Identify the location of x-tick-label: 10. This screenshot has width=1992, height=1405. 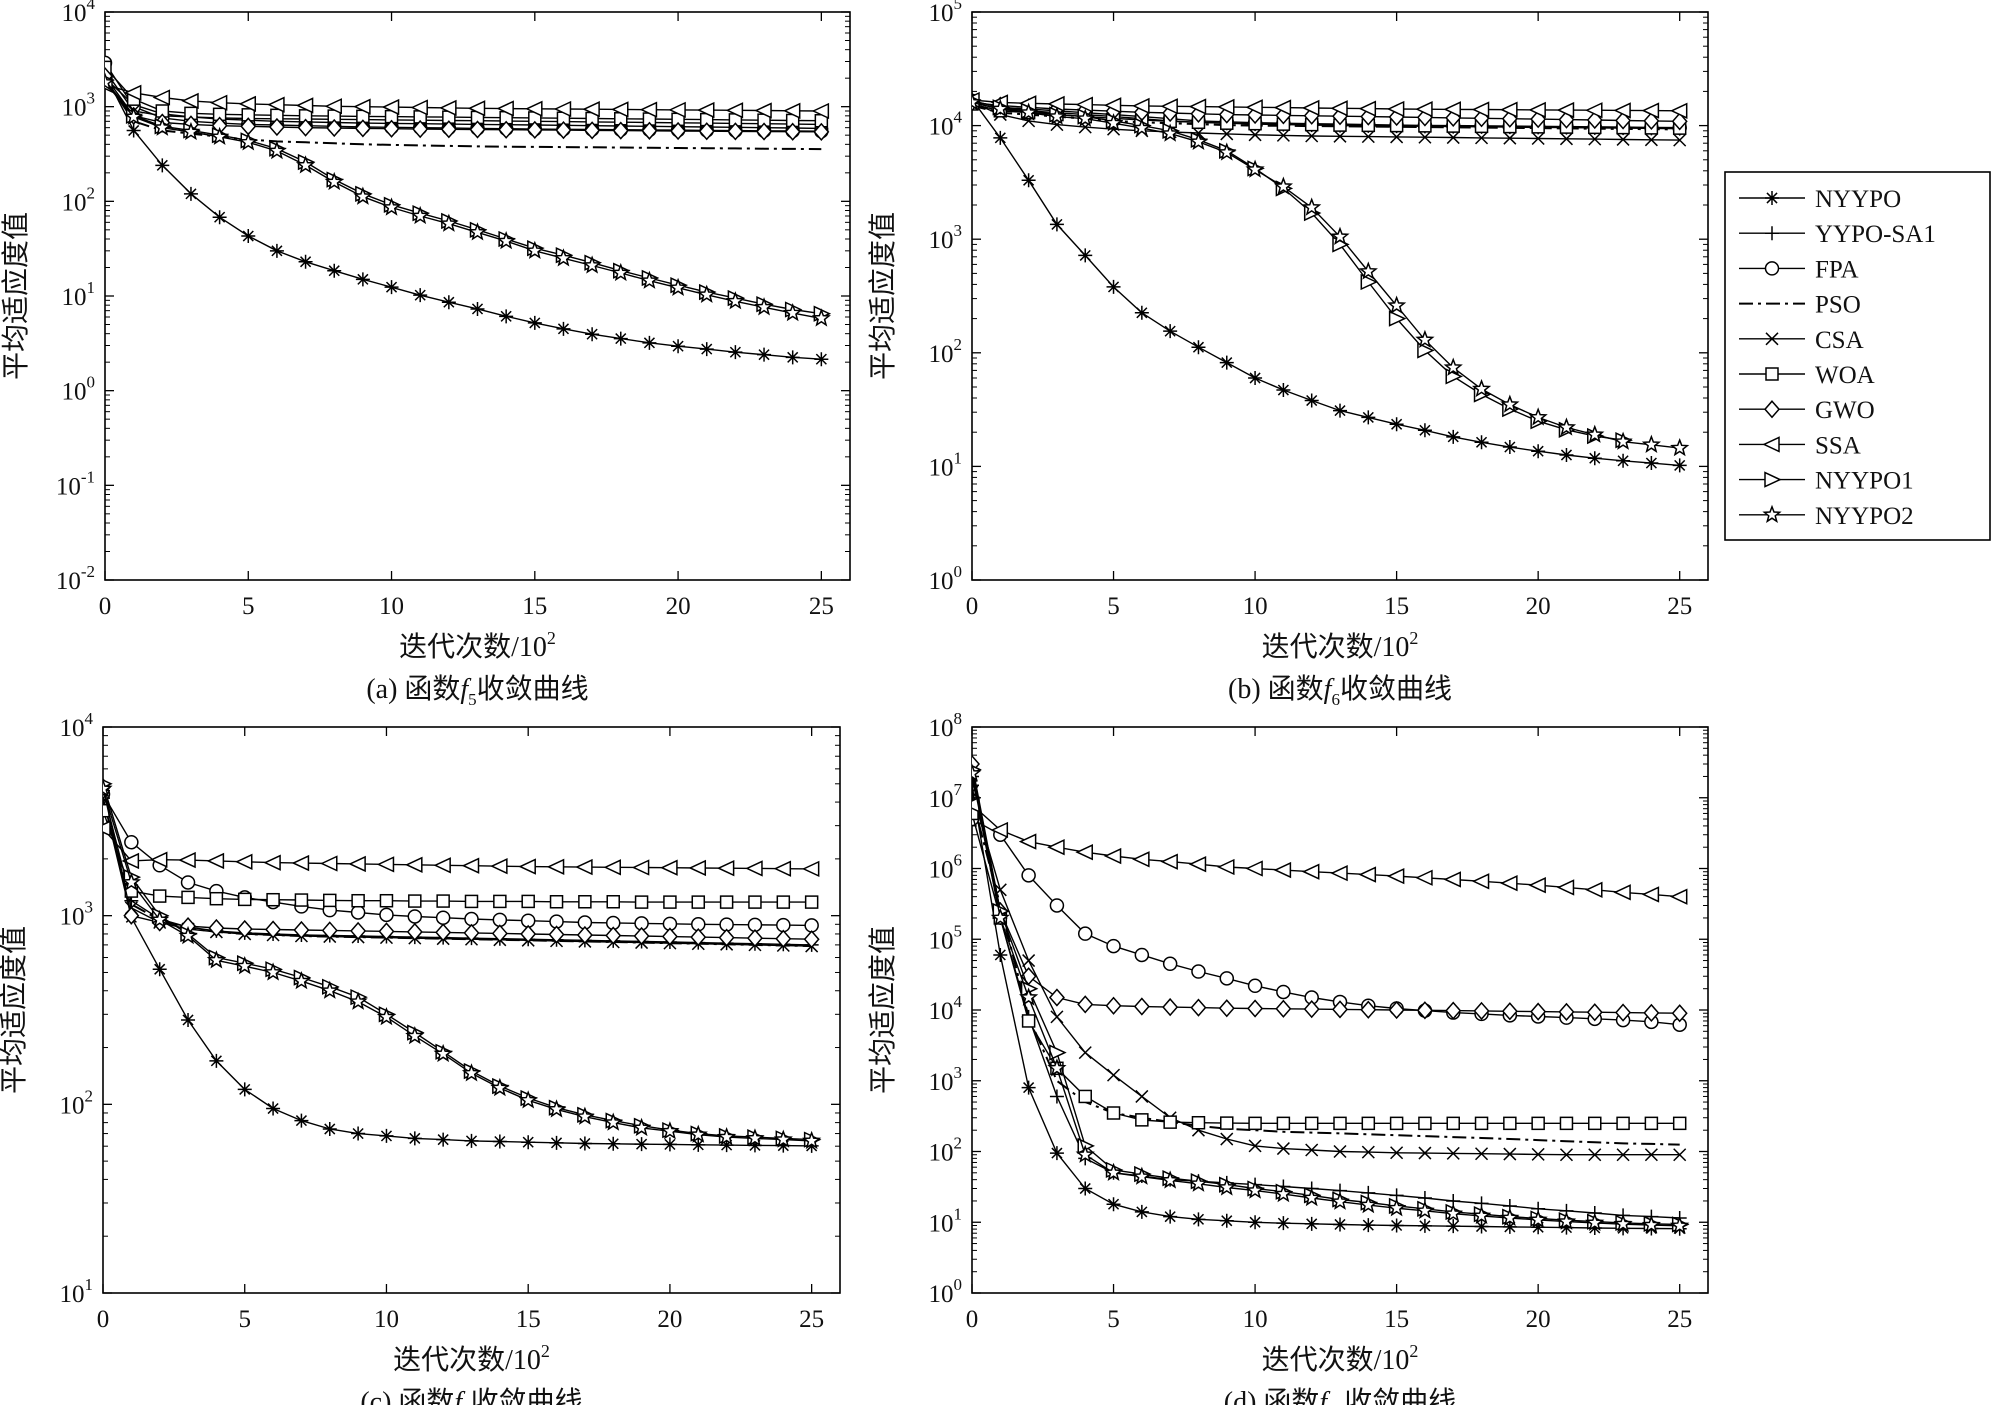
(1255, 606).